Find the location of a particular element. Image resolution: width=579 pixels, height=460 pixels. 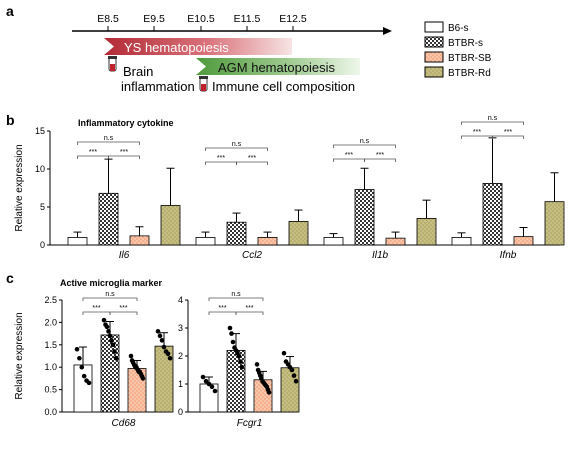

chart-title: Inflammatory cytokine is located at coordinates (126, 123).